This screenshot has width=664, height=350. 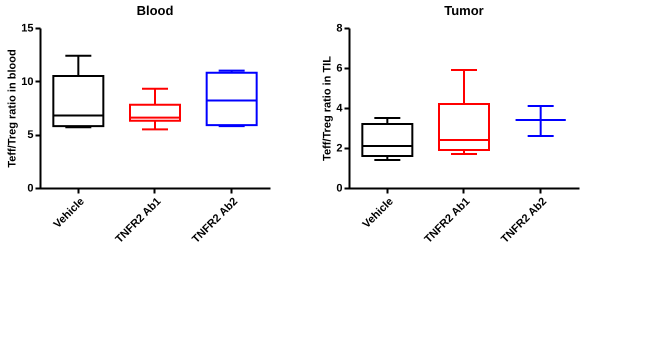 What do you see at coordinates (339, 68) in the screenshot?
I see `y-tick-label: 6` at bounding box center [339, 68].